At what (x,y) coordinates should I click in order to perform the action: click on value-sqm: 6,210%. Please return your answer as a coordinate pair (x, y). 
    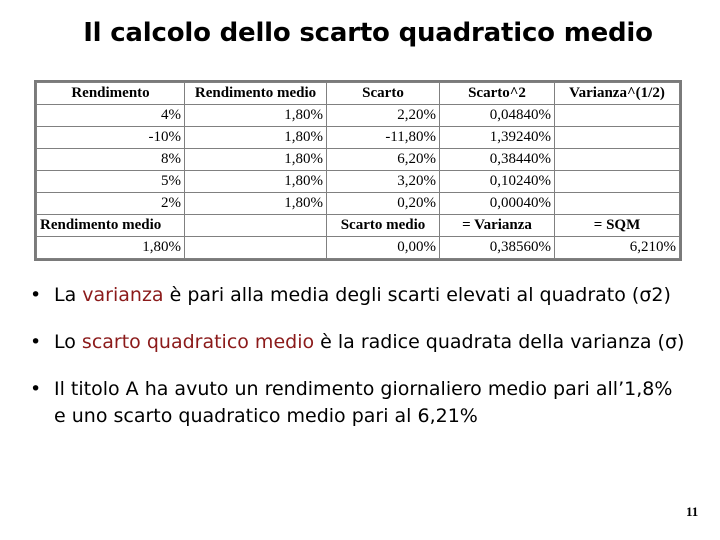
    Looking at the image, I should click on (617, 247).